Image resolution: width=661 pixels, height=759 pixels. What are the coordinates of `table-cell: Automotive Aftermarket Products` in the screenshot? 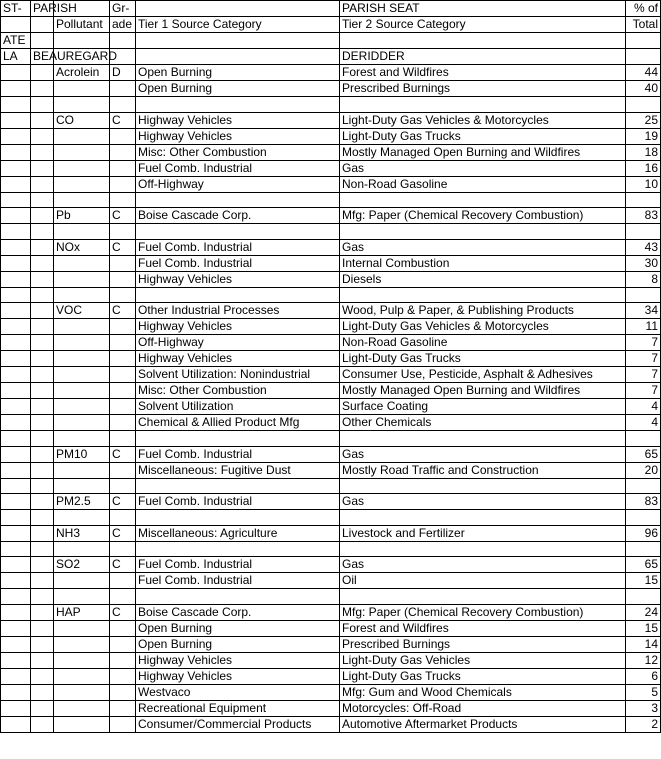 It's located at (482, 724).